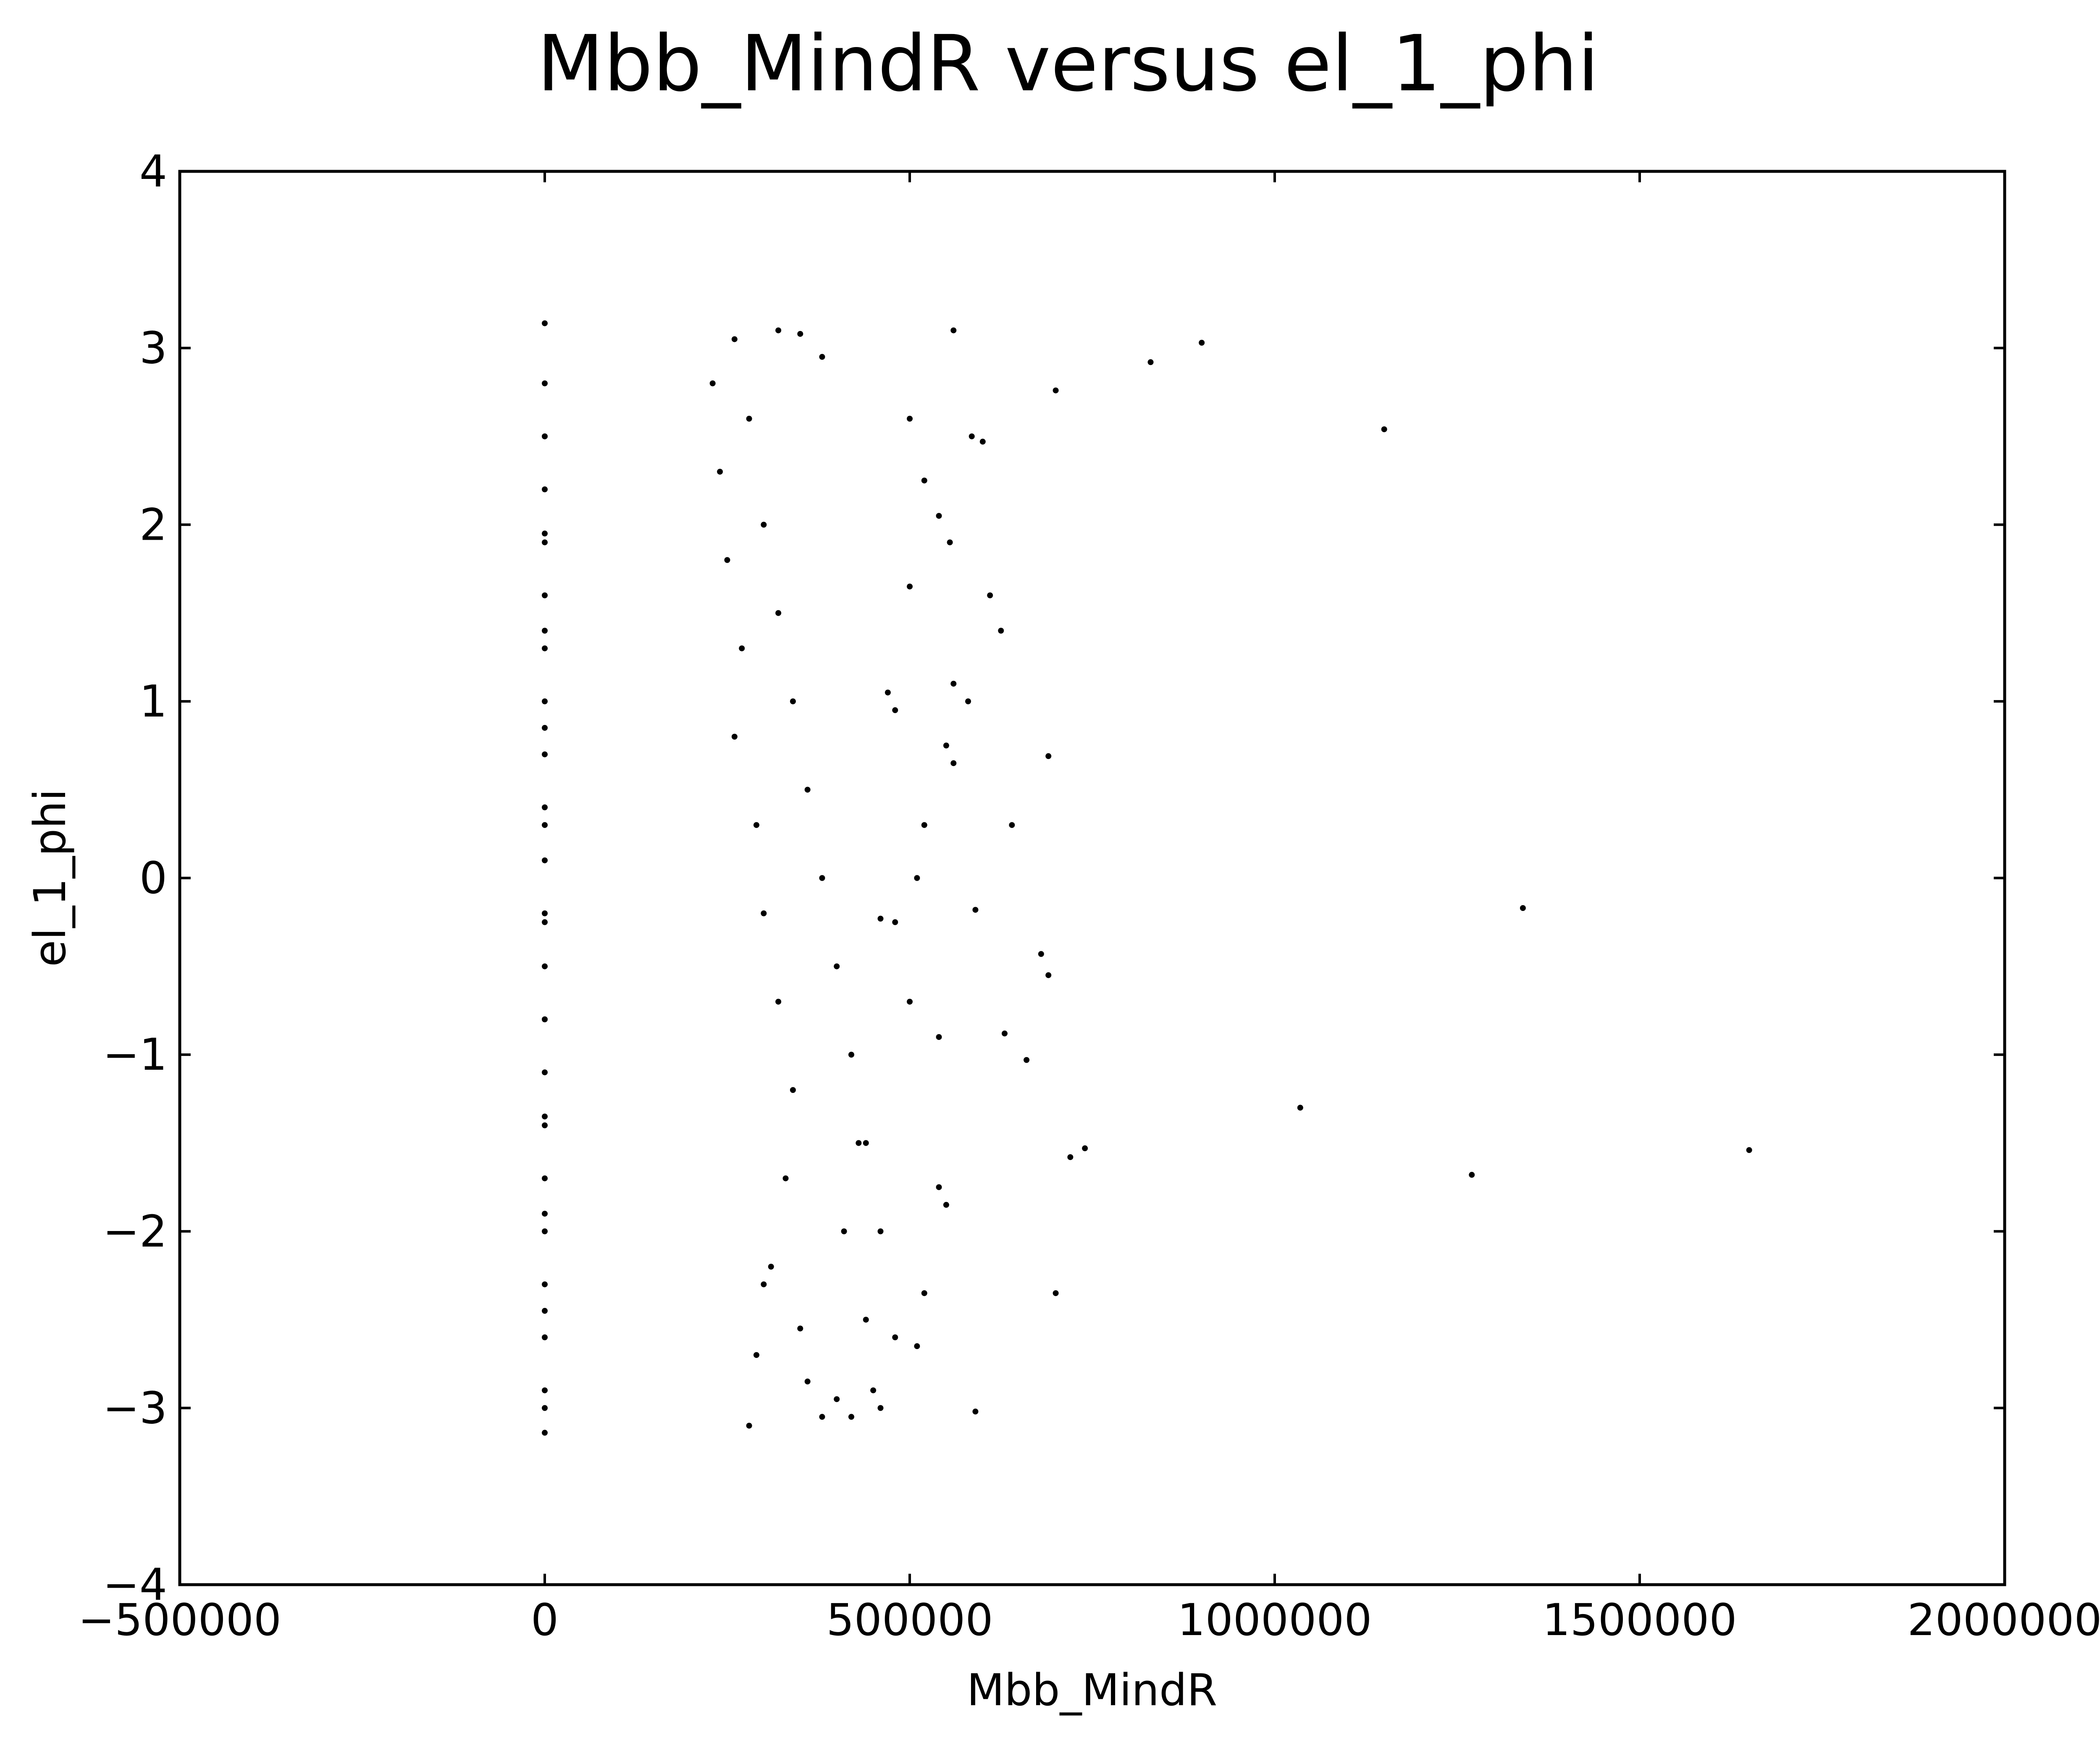  I want to click on y-tick-label: 0, so click(153, 878).